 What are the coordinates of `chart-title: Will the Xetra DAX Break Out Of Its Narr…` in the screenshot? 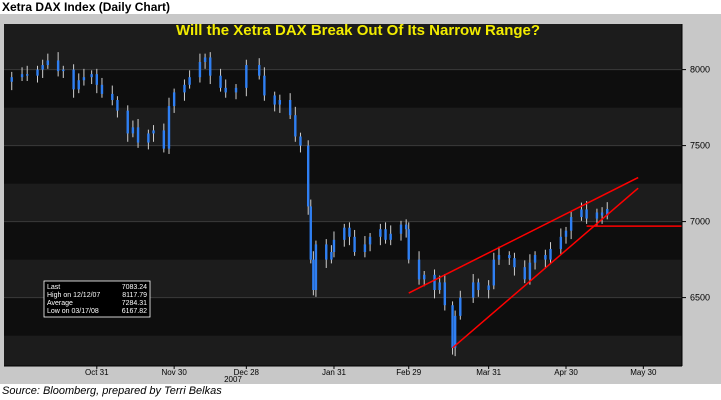 It's located at (358, 30).